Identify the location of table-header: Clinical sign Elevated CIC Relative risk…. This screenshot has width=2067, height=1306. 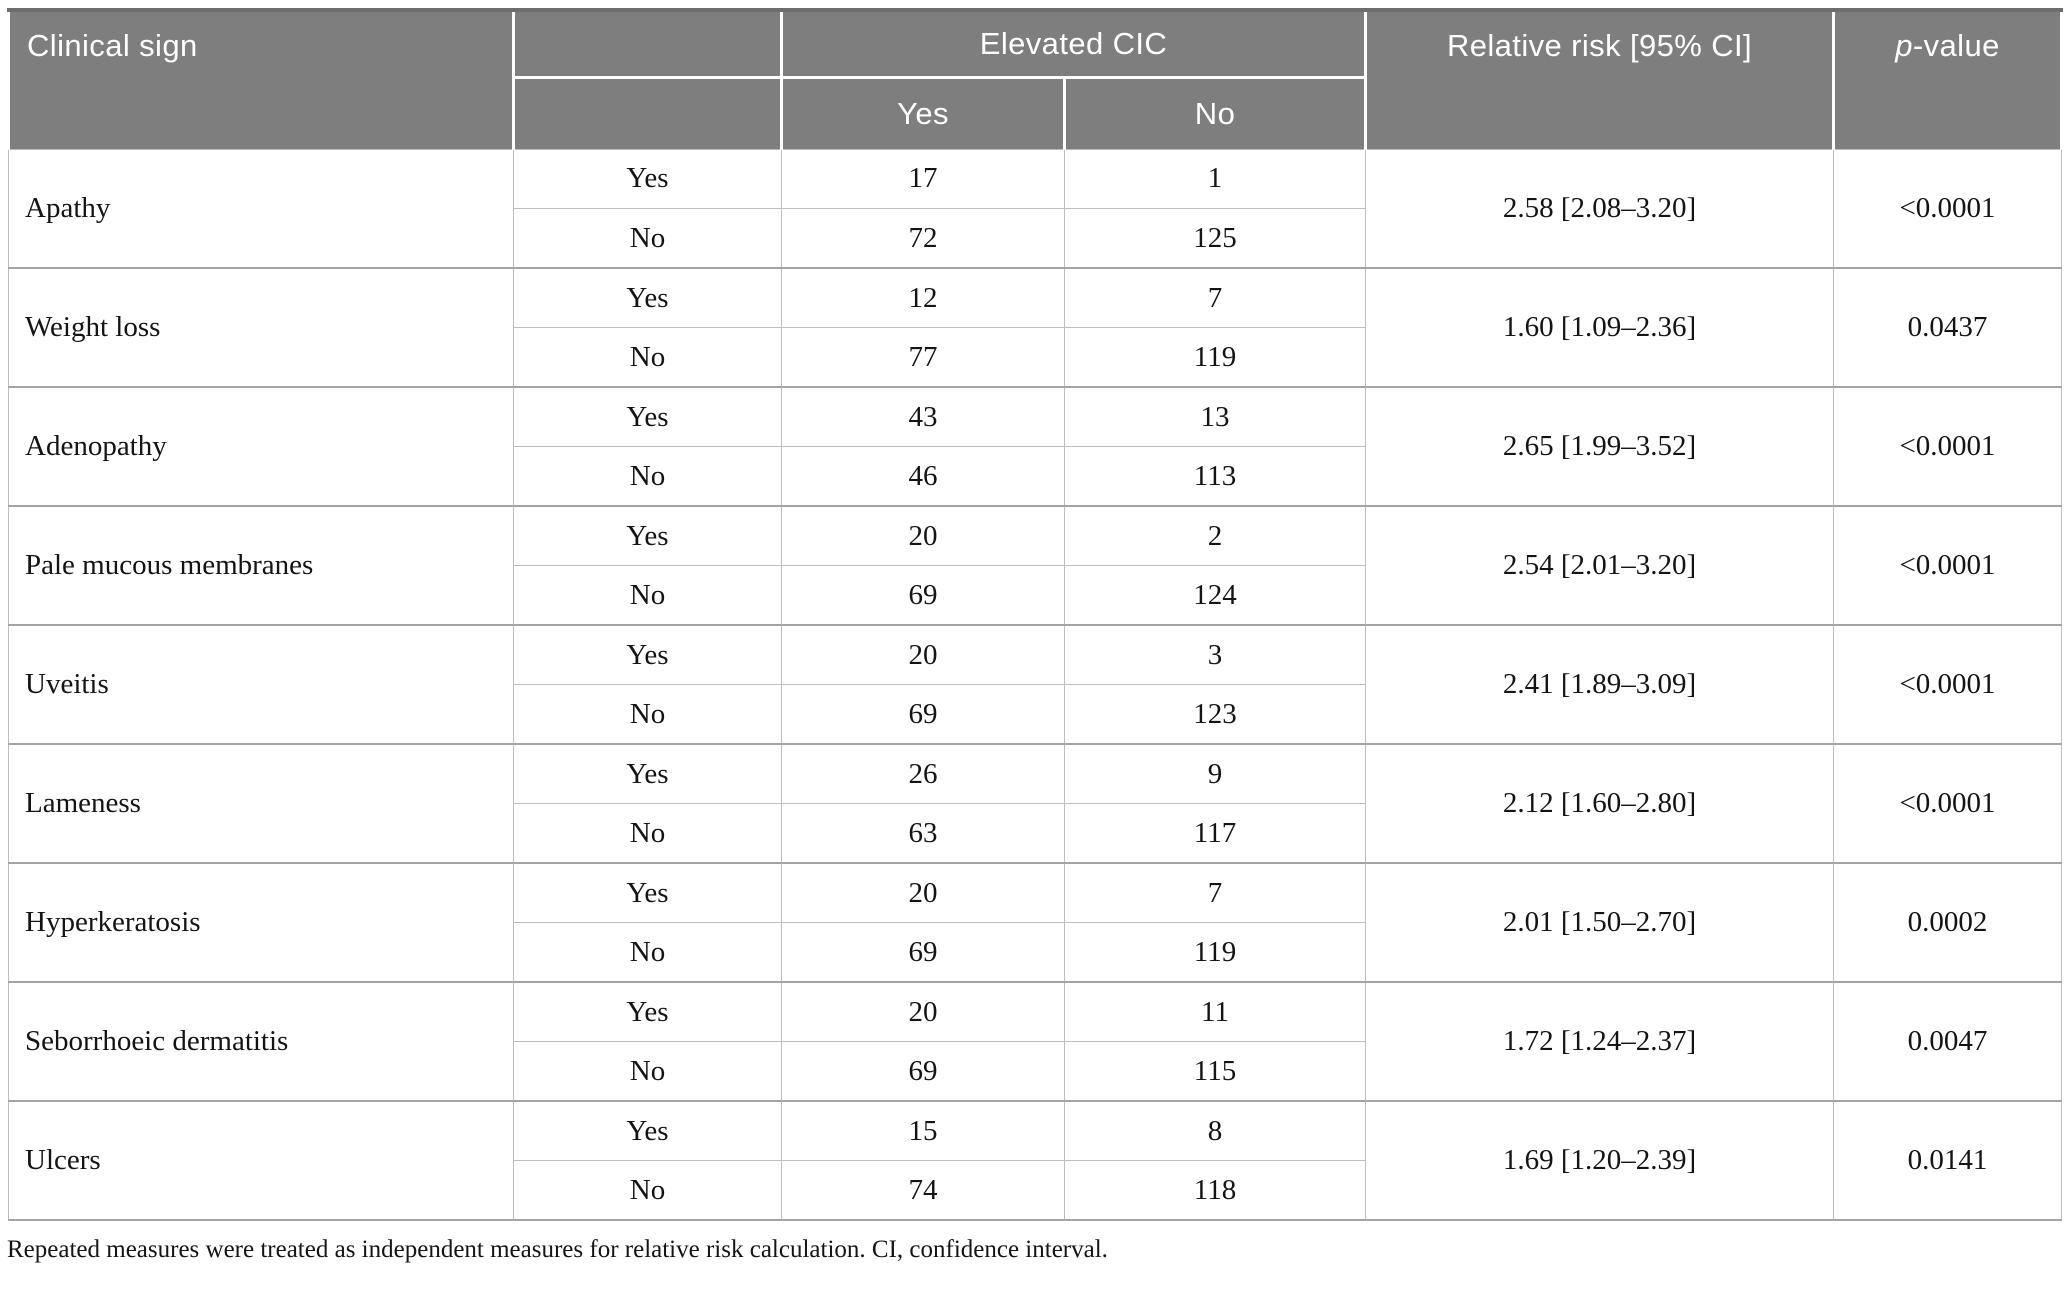
(1035, 79).